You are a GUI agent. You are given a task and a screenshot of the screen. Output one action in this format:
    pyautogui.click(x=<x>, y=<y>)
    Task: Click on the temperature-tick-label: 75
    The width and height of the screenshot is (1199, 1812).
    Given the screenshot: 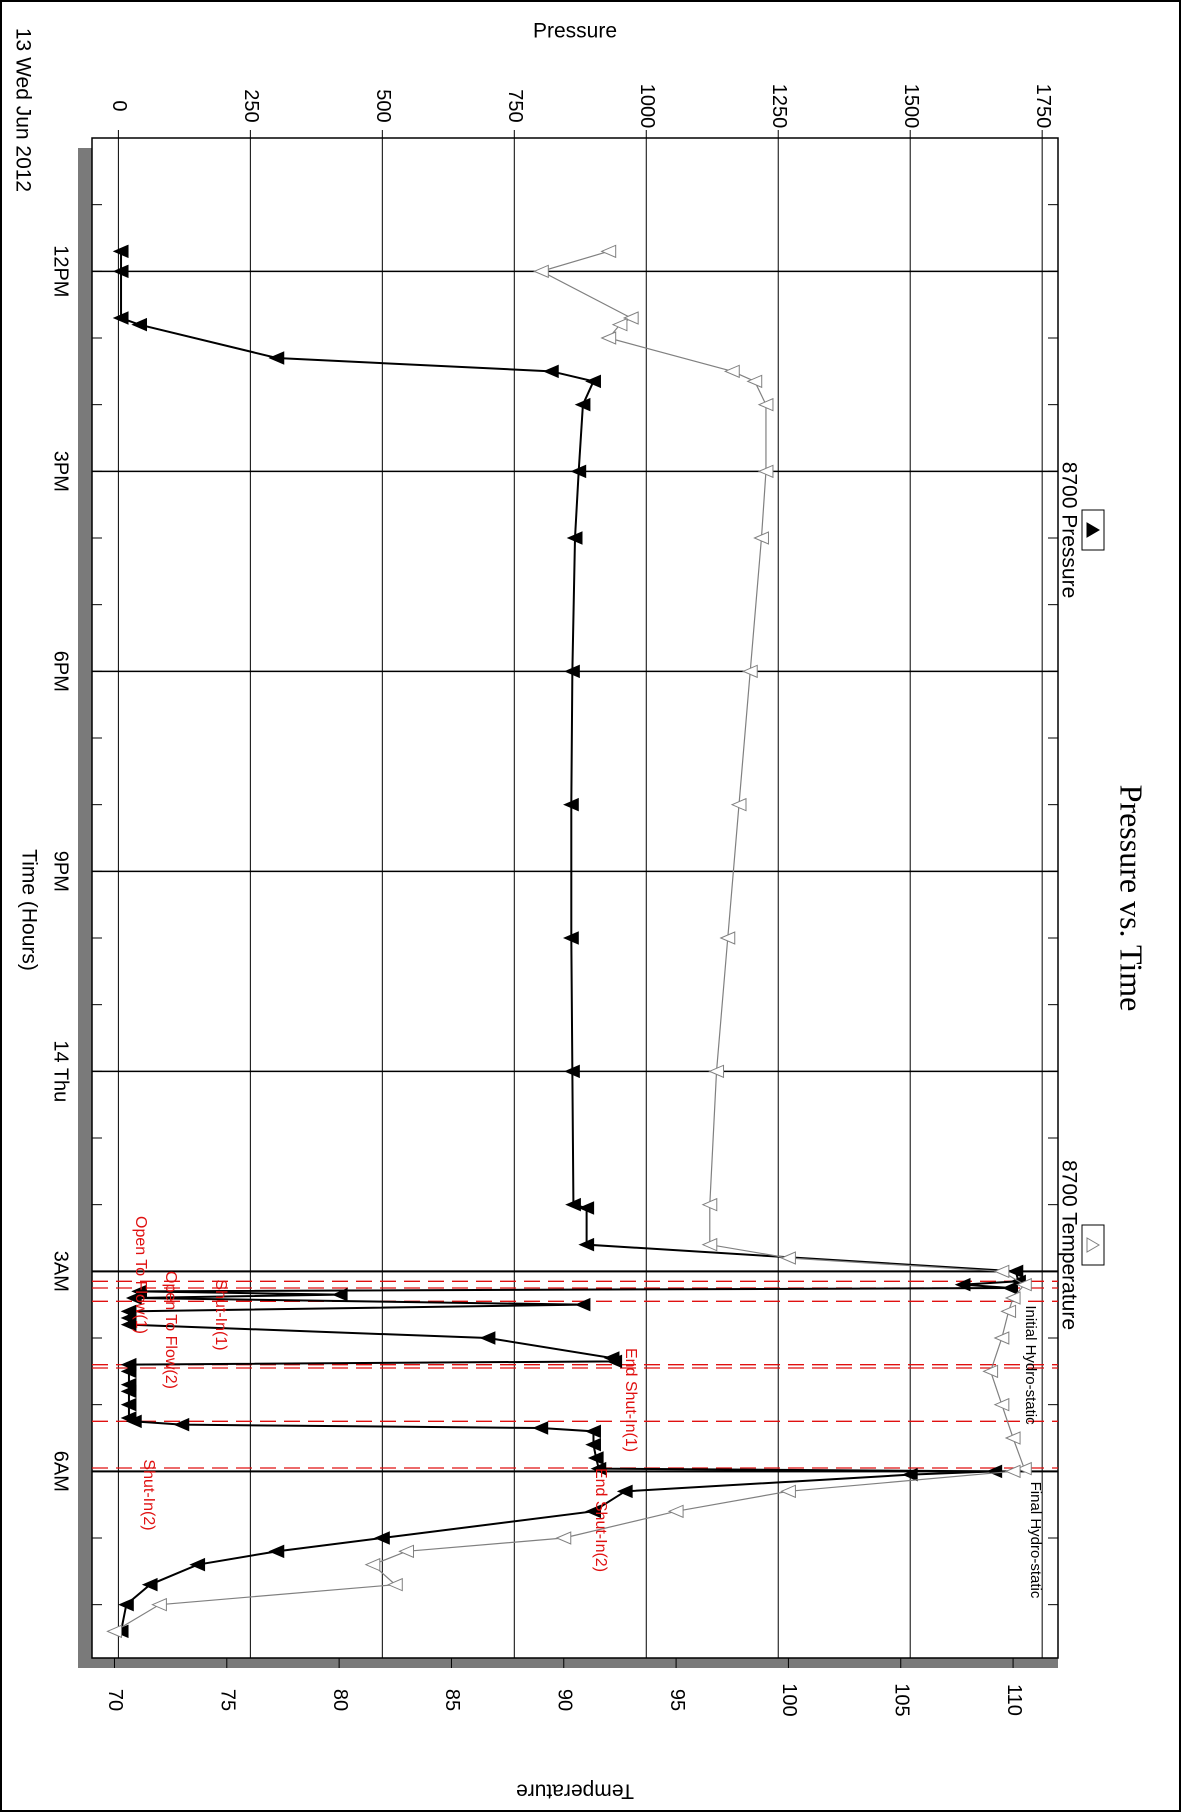 What is the action you would take?
    pyautogui.click(x=228, y=1700)
    